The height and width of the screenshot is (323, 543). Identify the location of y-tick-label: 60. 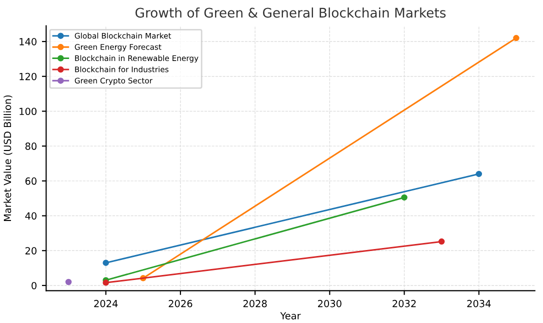
(30, 181).